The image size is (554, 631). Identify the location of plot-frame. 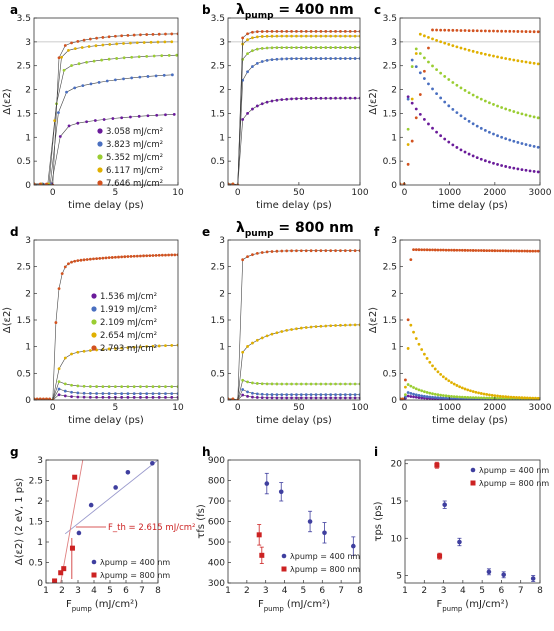
(106, 101).